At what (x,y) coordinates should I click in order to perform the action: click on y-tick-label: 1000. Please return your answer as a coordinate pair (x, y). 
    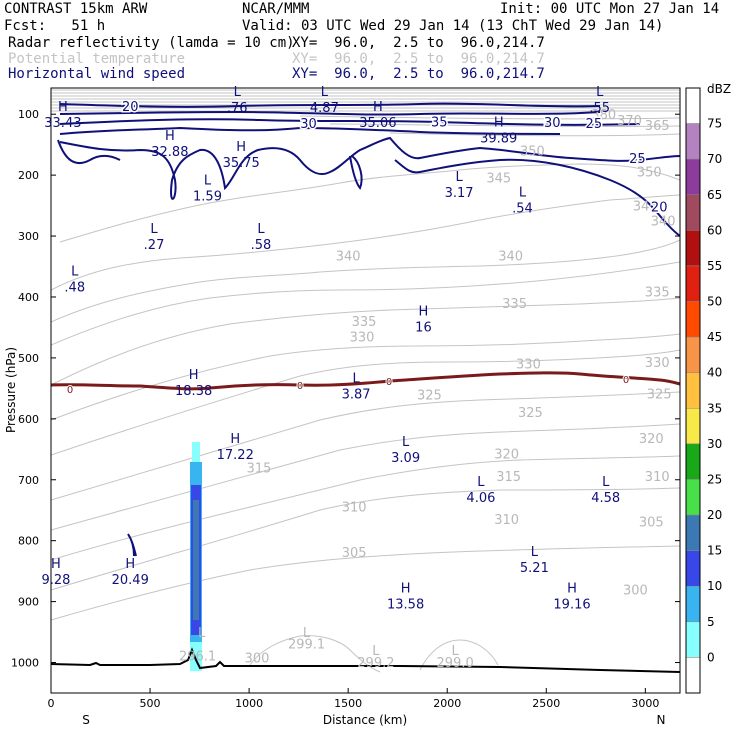
    Looking at the image, I should click on (25, 663).